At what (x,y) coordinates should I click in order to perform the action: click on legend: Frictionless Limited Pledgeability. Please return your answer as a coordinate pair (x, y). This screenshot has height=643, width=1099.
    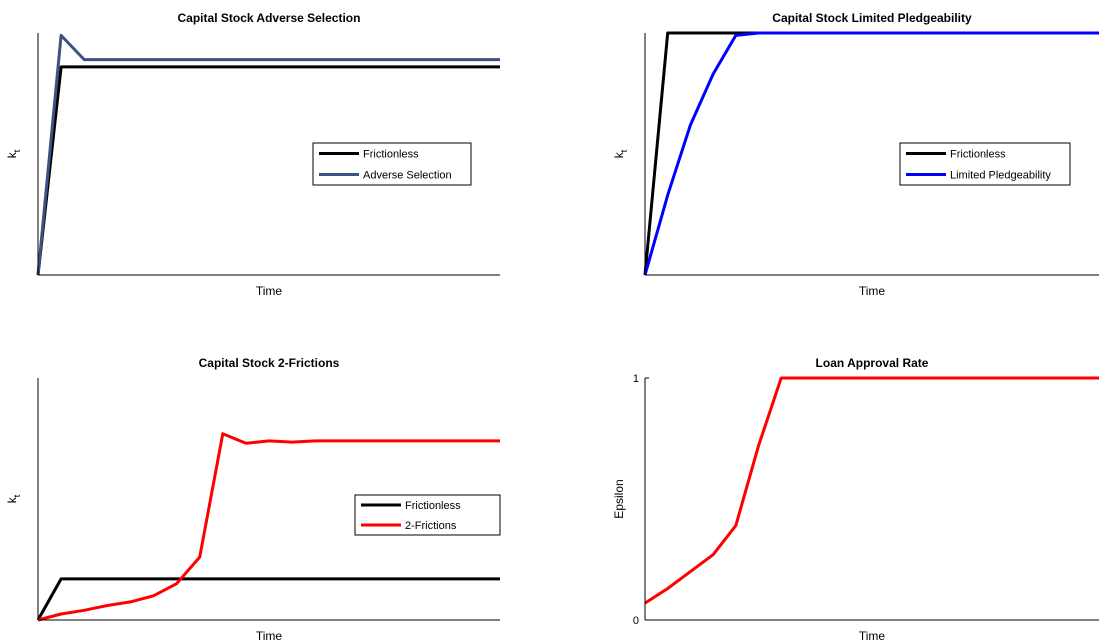
    Looking at the image, I should click on (985, 164).